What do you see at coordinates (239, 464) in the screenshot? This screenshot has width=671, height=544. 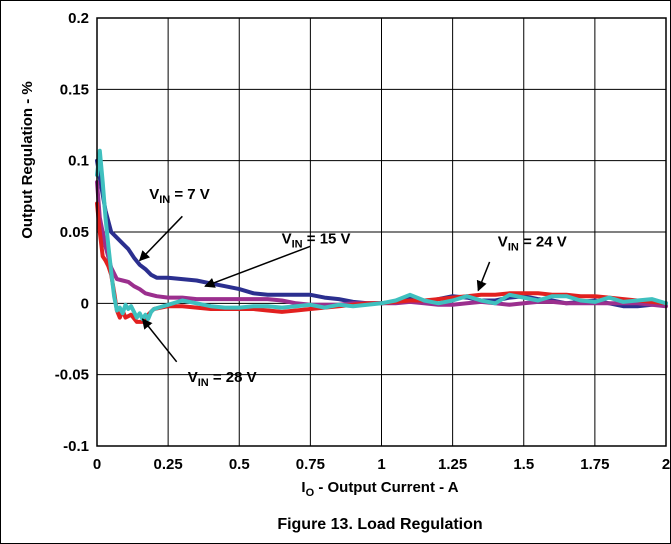 I see `x-tick-label: 0.5` at bounding box center [239, 464].